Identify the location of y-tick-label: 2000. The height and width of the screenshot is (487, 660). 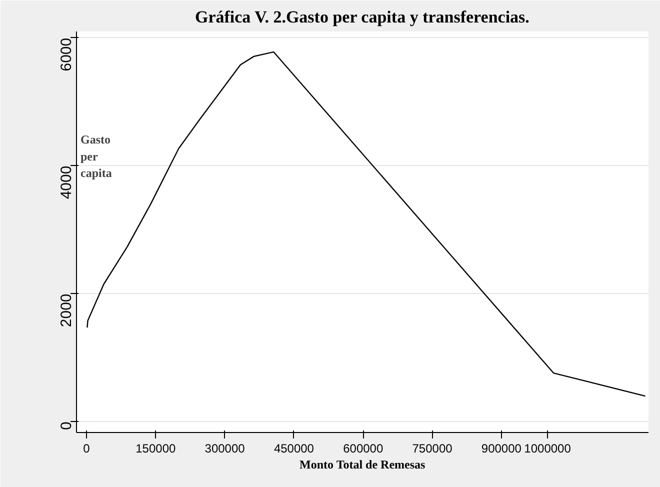
(66, 311).